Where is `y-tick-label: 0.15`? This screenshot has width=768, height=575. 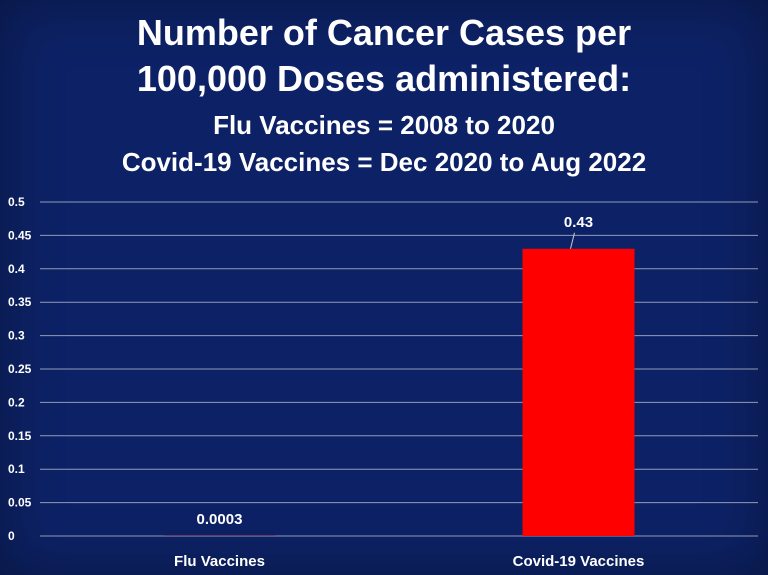 y-tick-label: 0.15 is located at coordinates (20, 436).